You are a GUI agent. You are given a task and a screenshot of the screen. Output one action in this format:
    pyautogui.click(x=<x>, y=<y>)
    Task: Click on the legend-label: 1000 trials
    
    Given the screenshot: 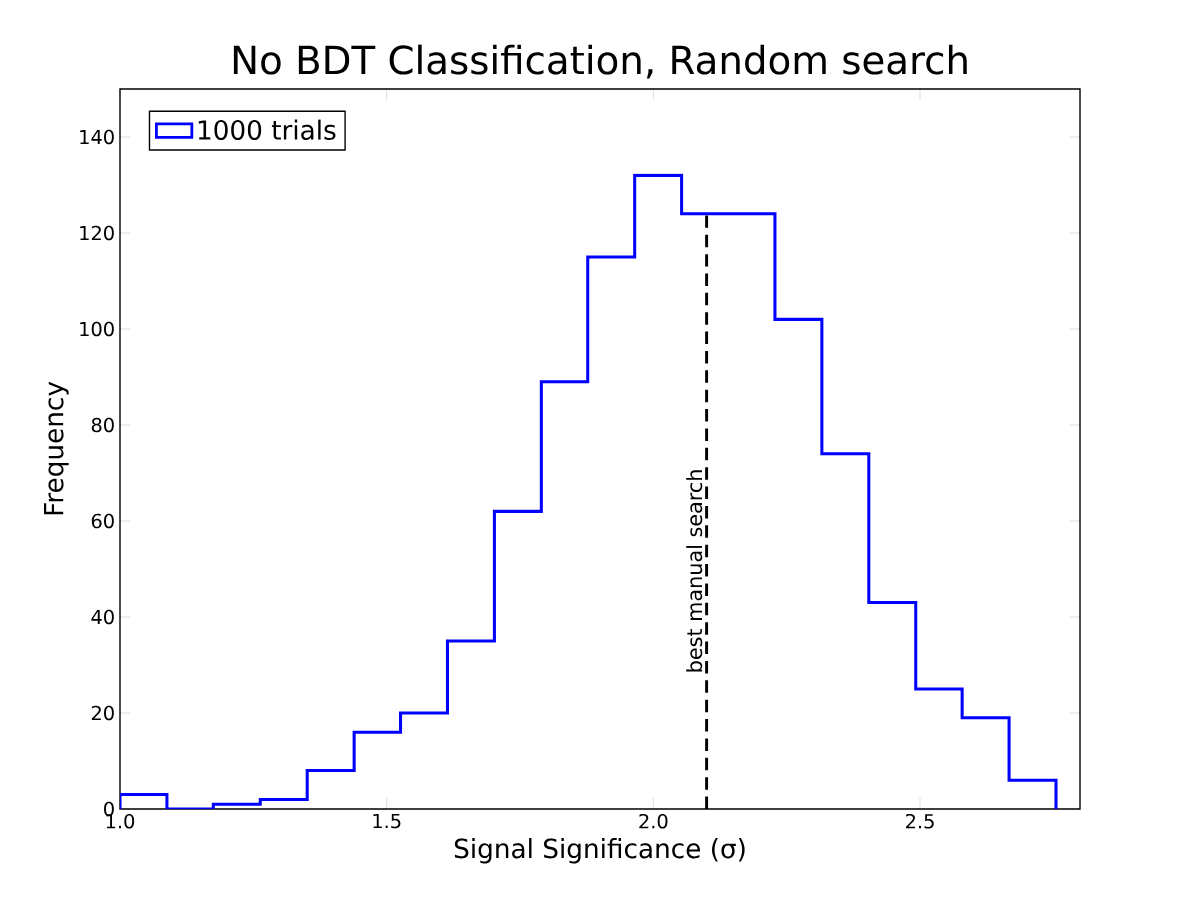 What is the action you would take?
    pyautogui.click(x=267, y=129)
    